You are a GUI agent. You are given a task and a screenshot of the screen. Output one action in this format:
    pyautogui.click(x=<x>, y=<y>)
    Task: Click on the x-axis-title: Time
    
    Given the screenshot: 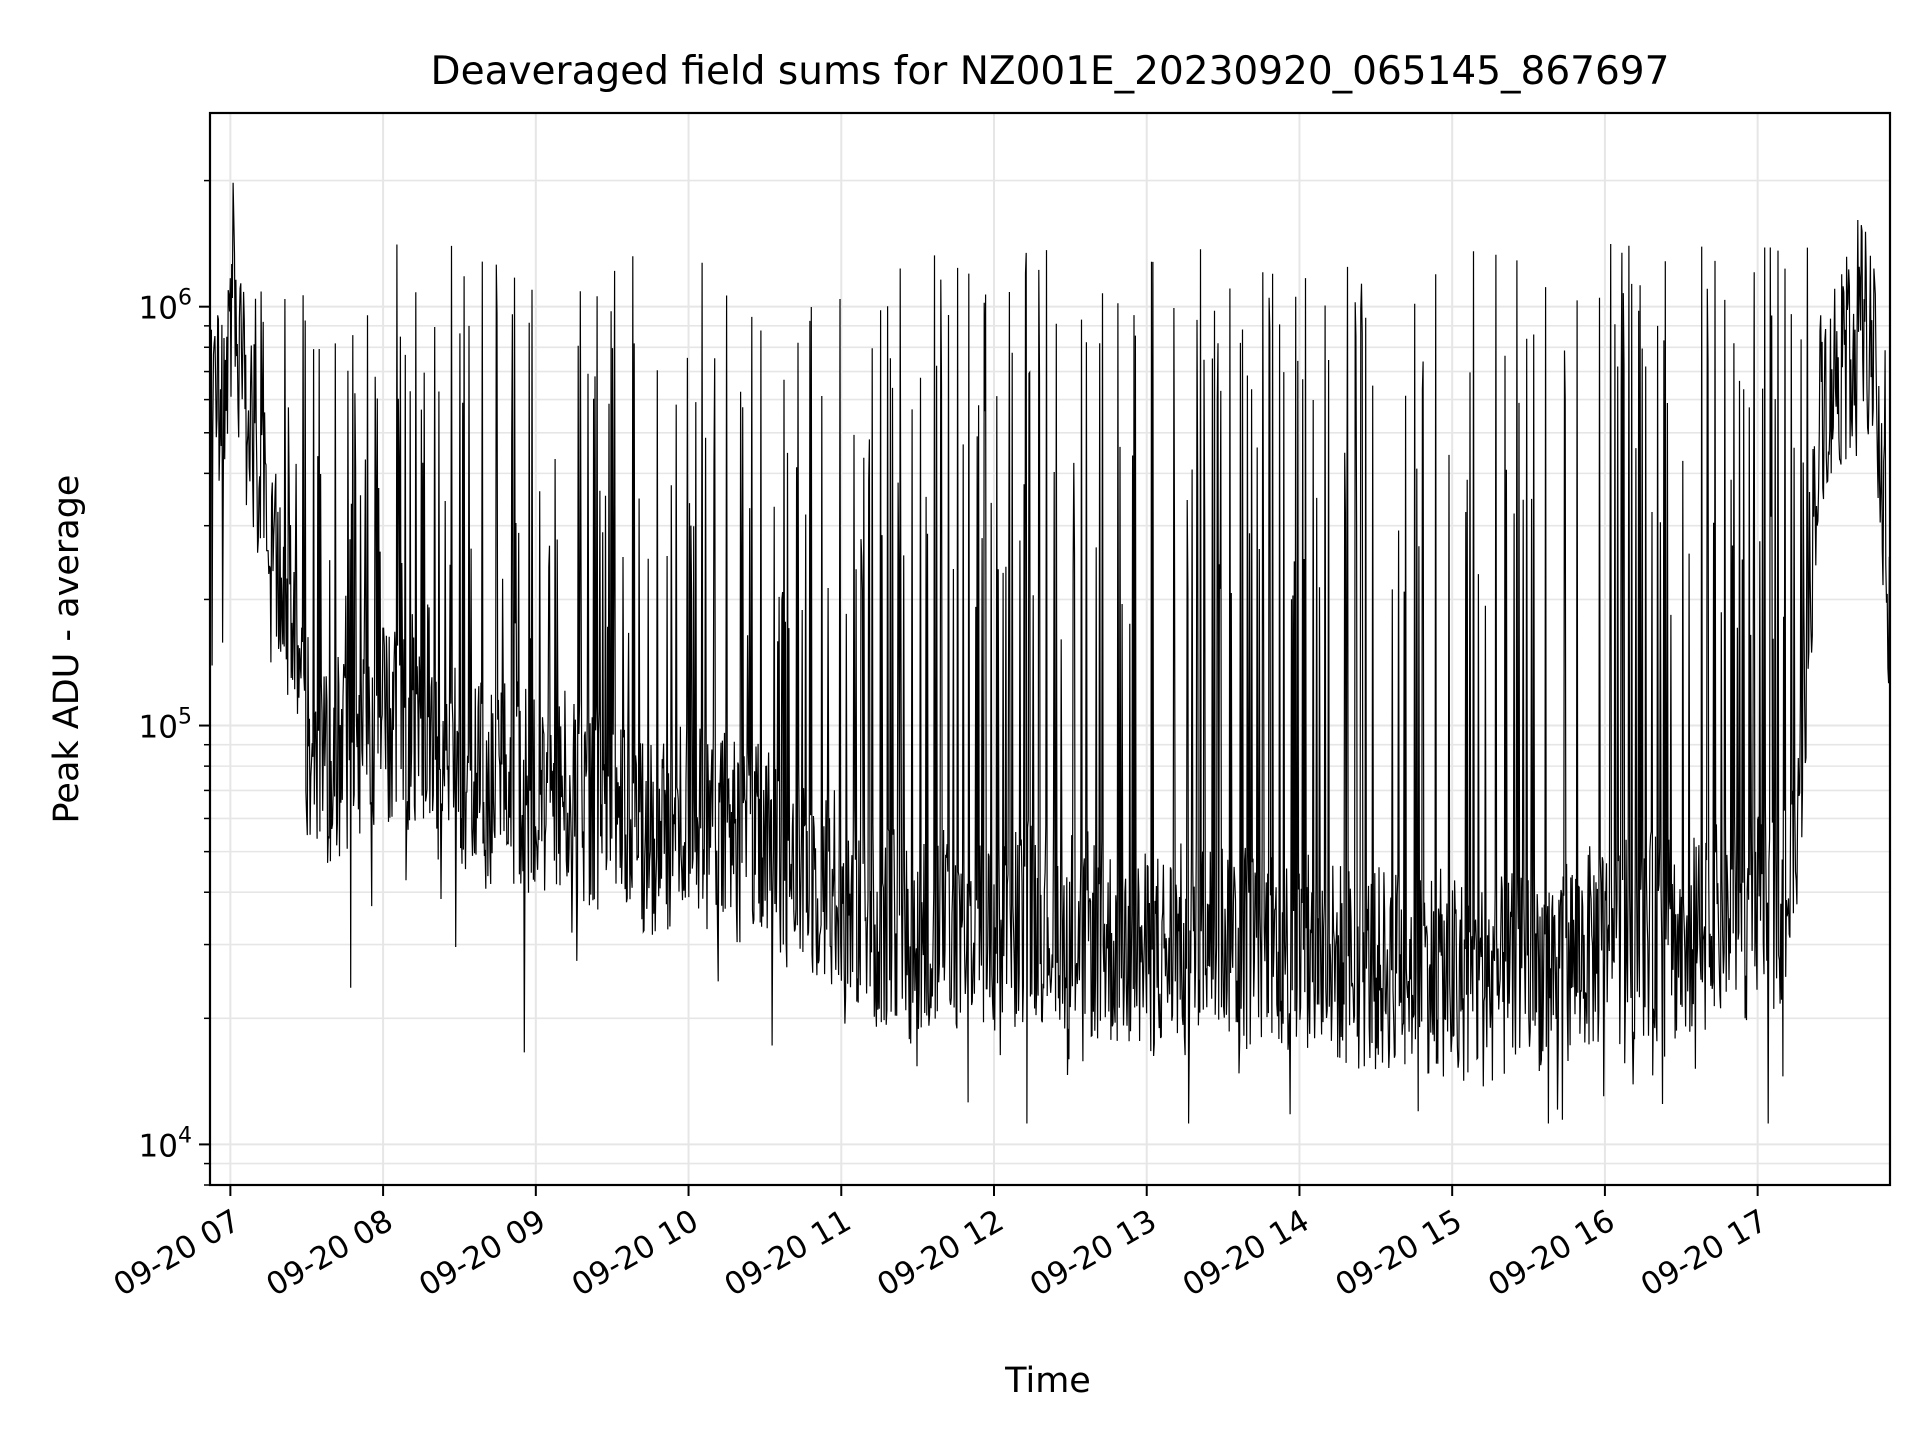 What is the action you would take?
    pyautogui.click(x=1047, y=1381)
    